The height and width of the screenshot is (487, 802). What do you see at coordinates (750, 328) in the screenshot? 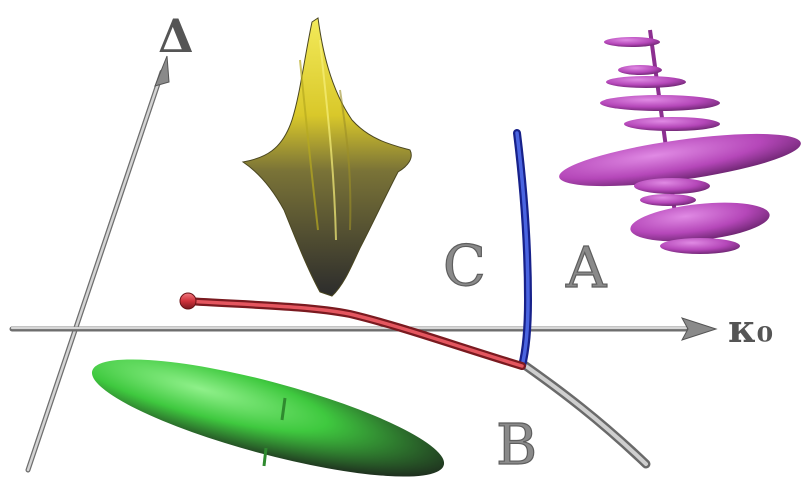
I see `horizontal-axis-label: κ₀` at bounding box center [750, 328].